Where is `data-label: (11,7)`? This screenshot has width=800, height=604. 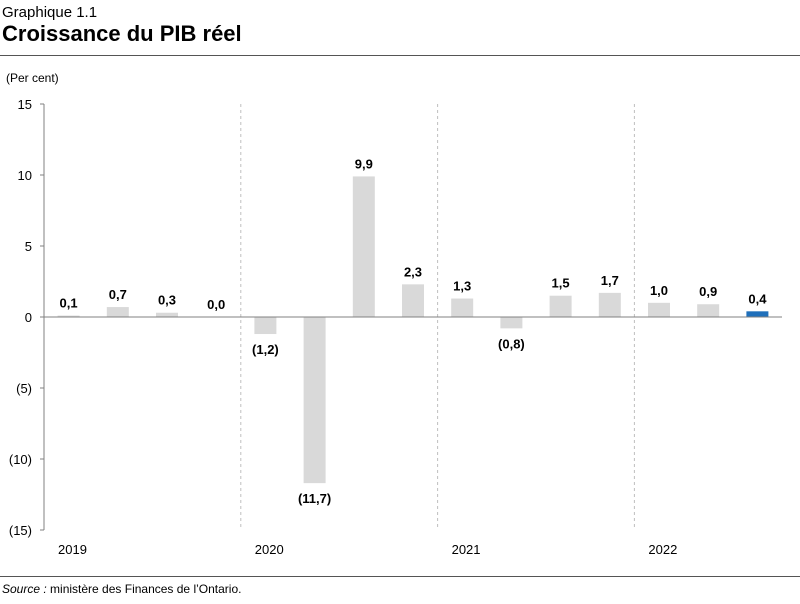
data-label: (11,7) is located at coordinates (314, 498).